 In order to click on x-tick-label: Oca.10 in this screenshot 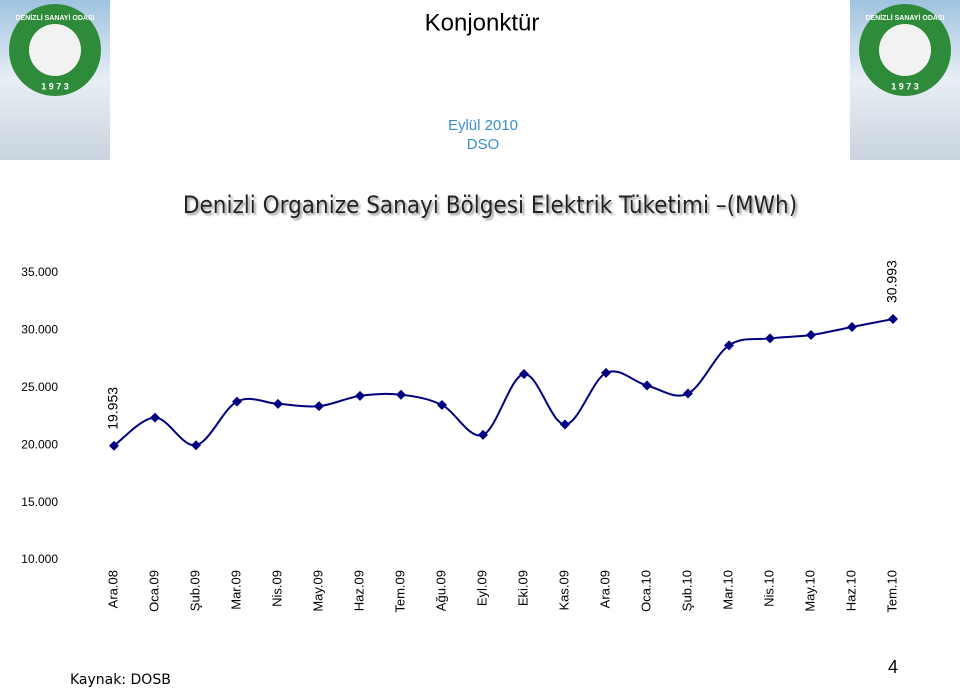, I will do `click(645, 591)`.